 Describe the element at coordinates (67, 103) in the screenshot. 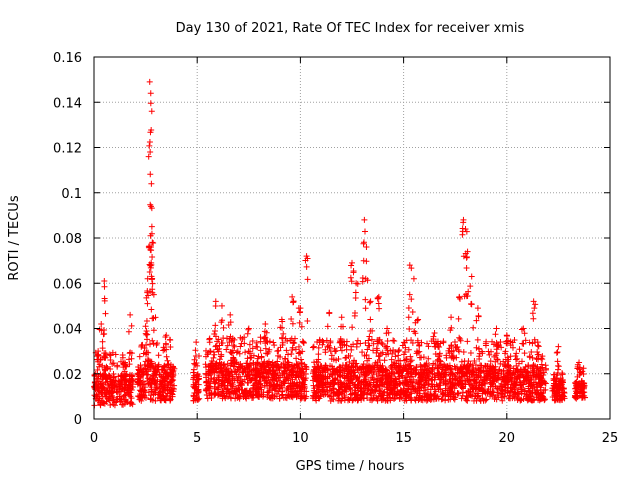

I see `y-tick-label: 0.14` at that location.